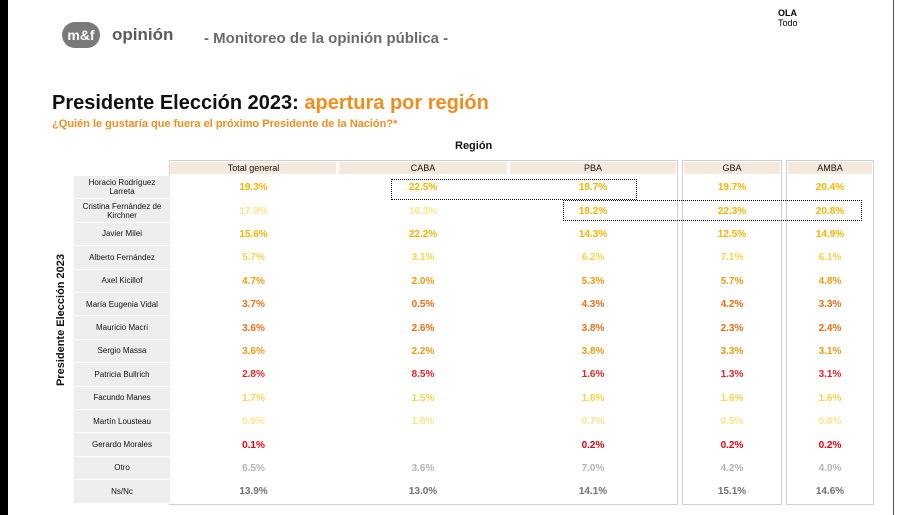 Image resolution: width=901 pixels, height=515 pixels. What do you see at coordinates (593, 211) in the screenshot?
I see `table-cell: 18.2%` at bounding box center [593, 211].